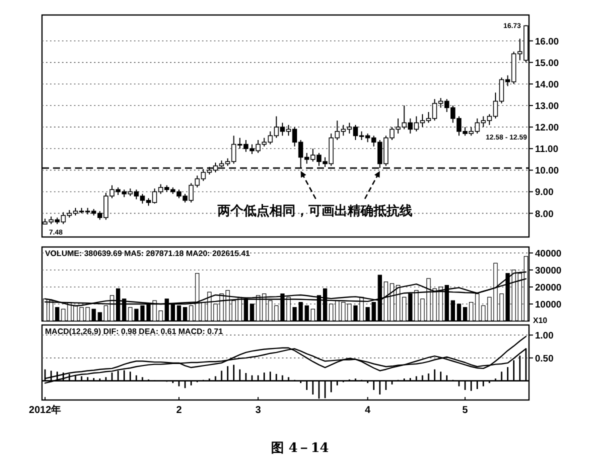 The image size is (600, 474). I want to click on y-tick-label: 1.00, so click(544, 336).